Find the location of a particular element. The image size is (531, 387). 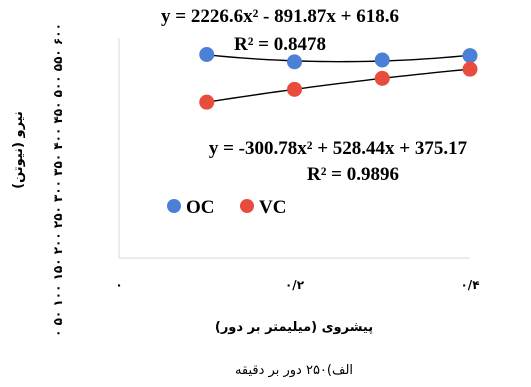

legend: OC VC is located at coordinates (226, 207).